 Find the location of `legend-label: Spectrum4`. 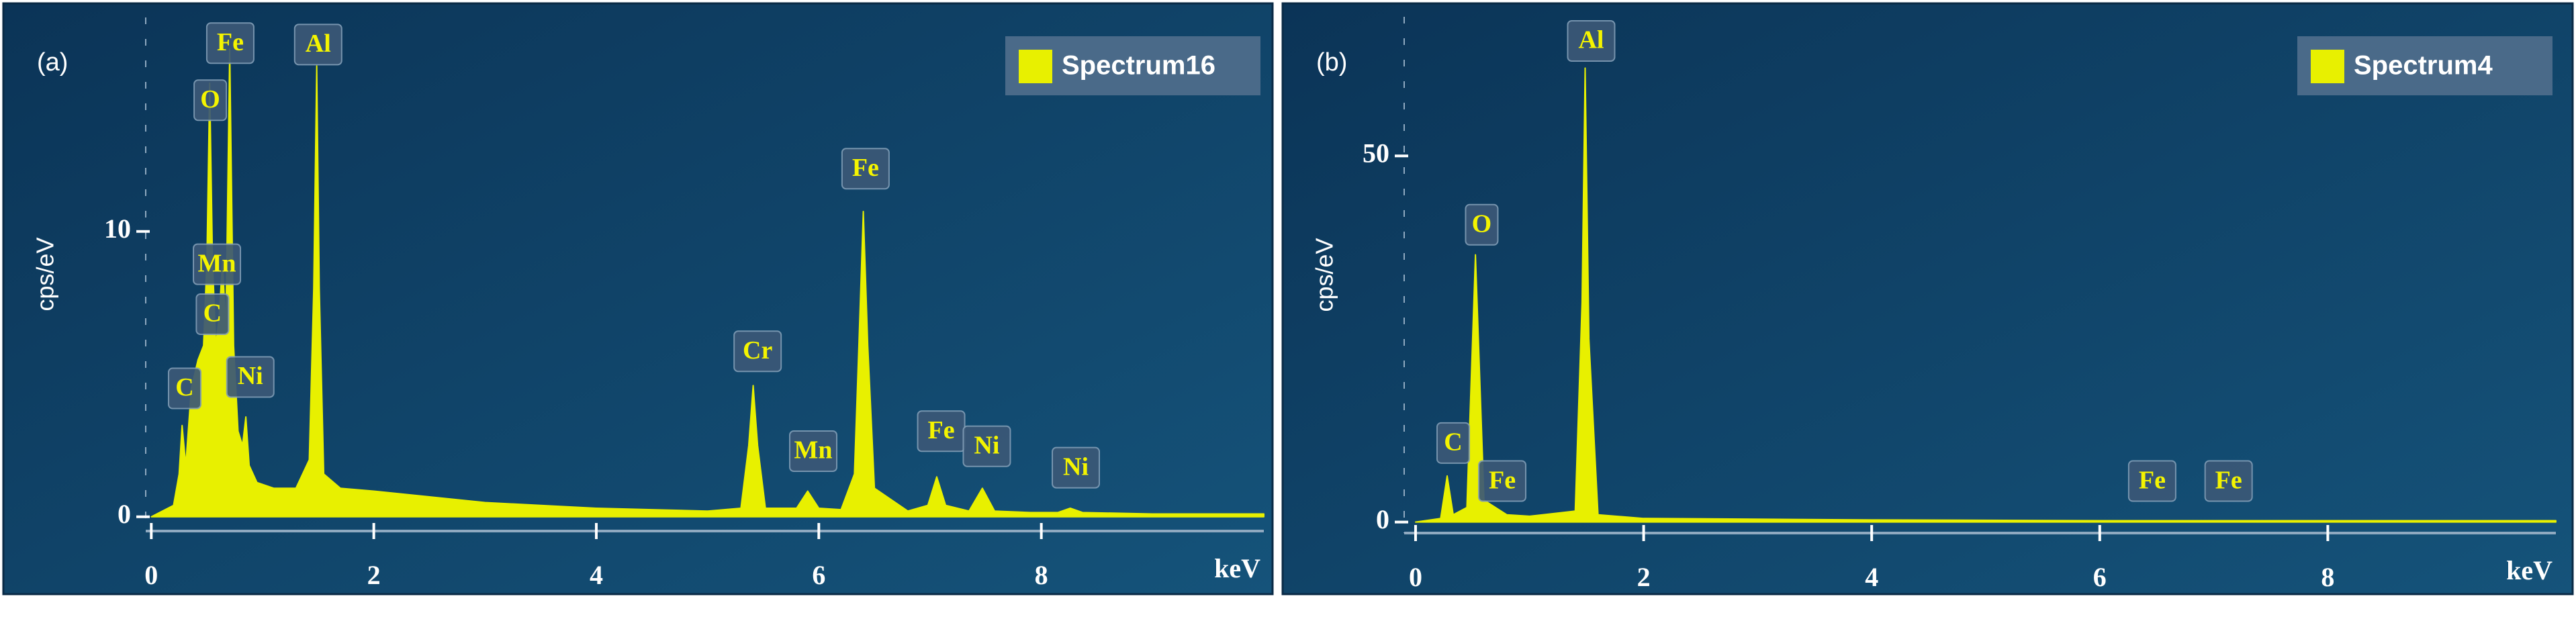

legend-label: Spectrum4 is located at coordinates (2423, 66).